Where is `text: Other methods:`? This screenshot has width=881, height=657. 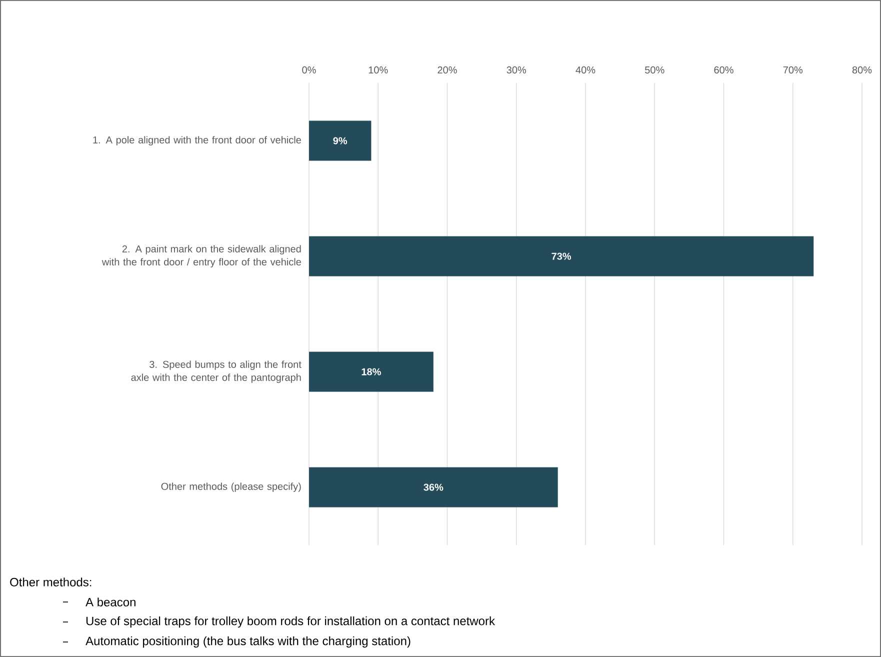
text: Other methods: is located at coordinates (51, 582).